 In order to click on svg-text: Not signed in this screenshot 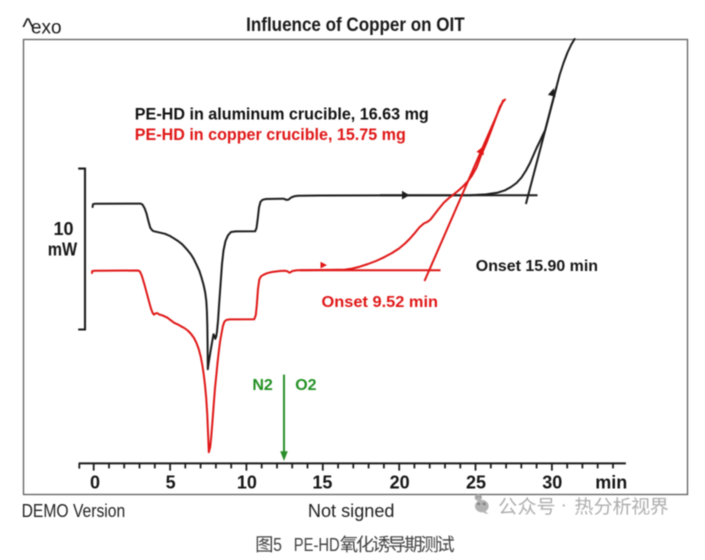, I will do `click(351, 511)`.